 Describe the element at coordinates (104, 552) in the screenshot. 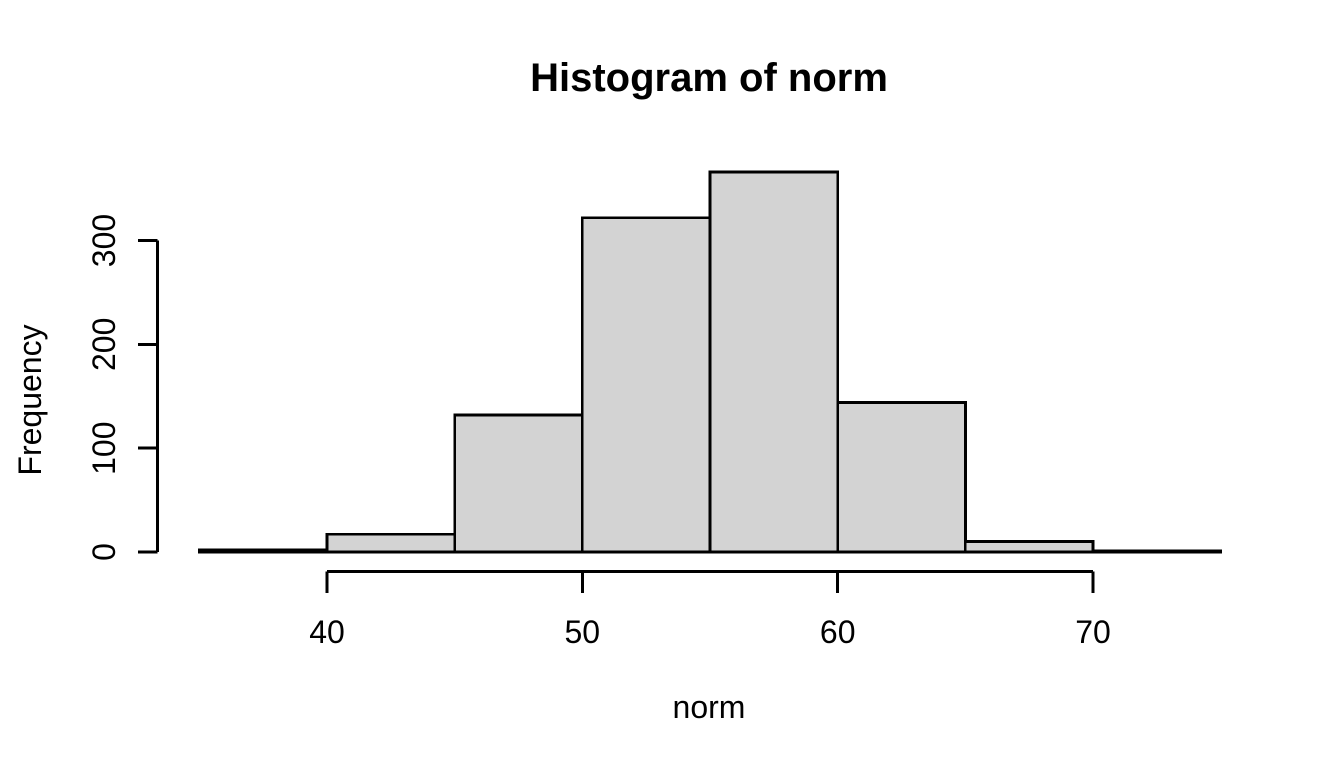

I see `y-tick-label: 0` at that location.